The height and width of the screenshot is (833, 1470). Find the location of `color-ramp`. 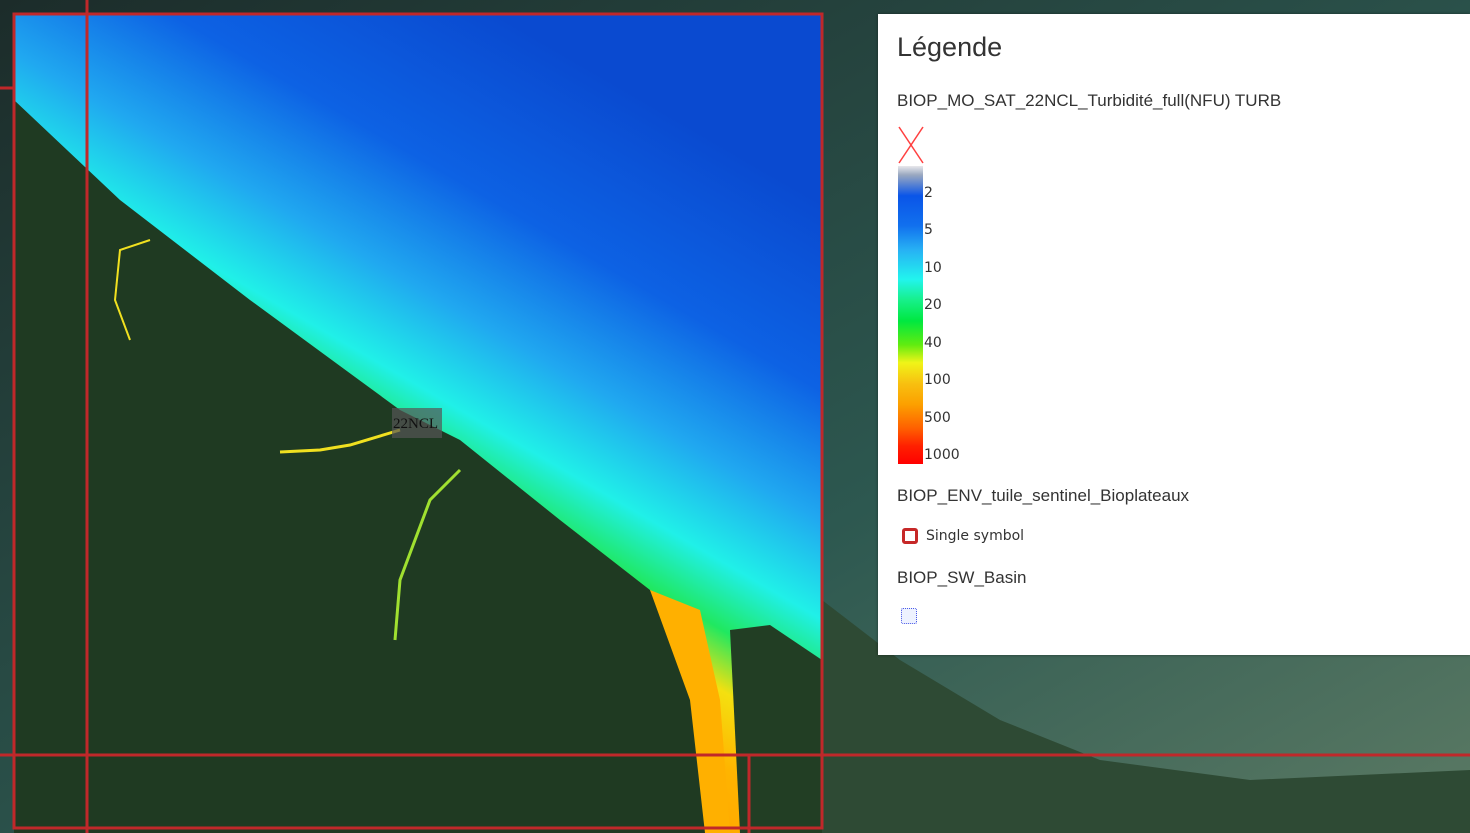

color-ramp is located at coordinates (910, 315).